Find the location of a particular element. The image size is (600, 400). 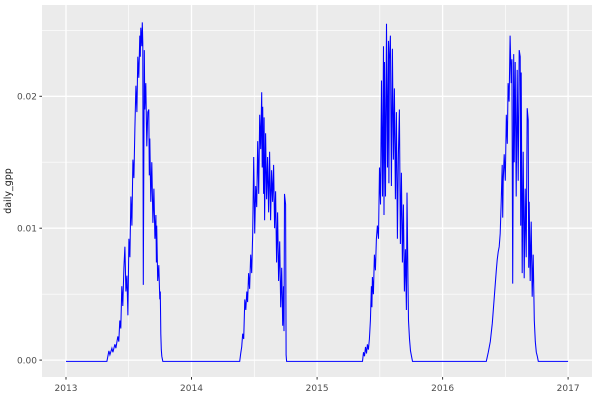

y-axis-title: daily_gpp is located at coordinates (8, 191).